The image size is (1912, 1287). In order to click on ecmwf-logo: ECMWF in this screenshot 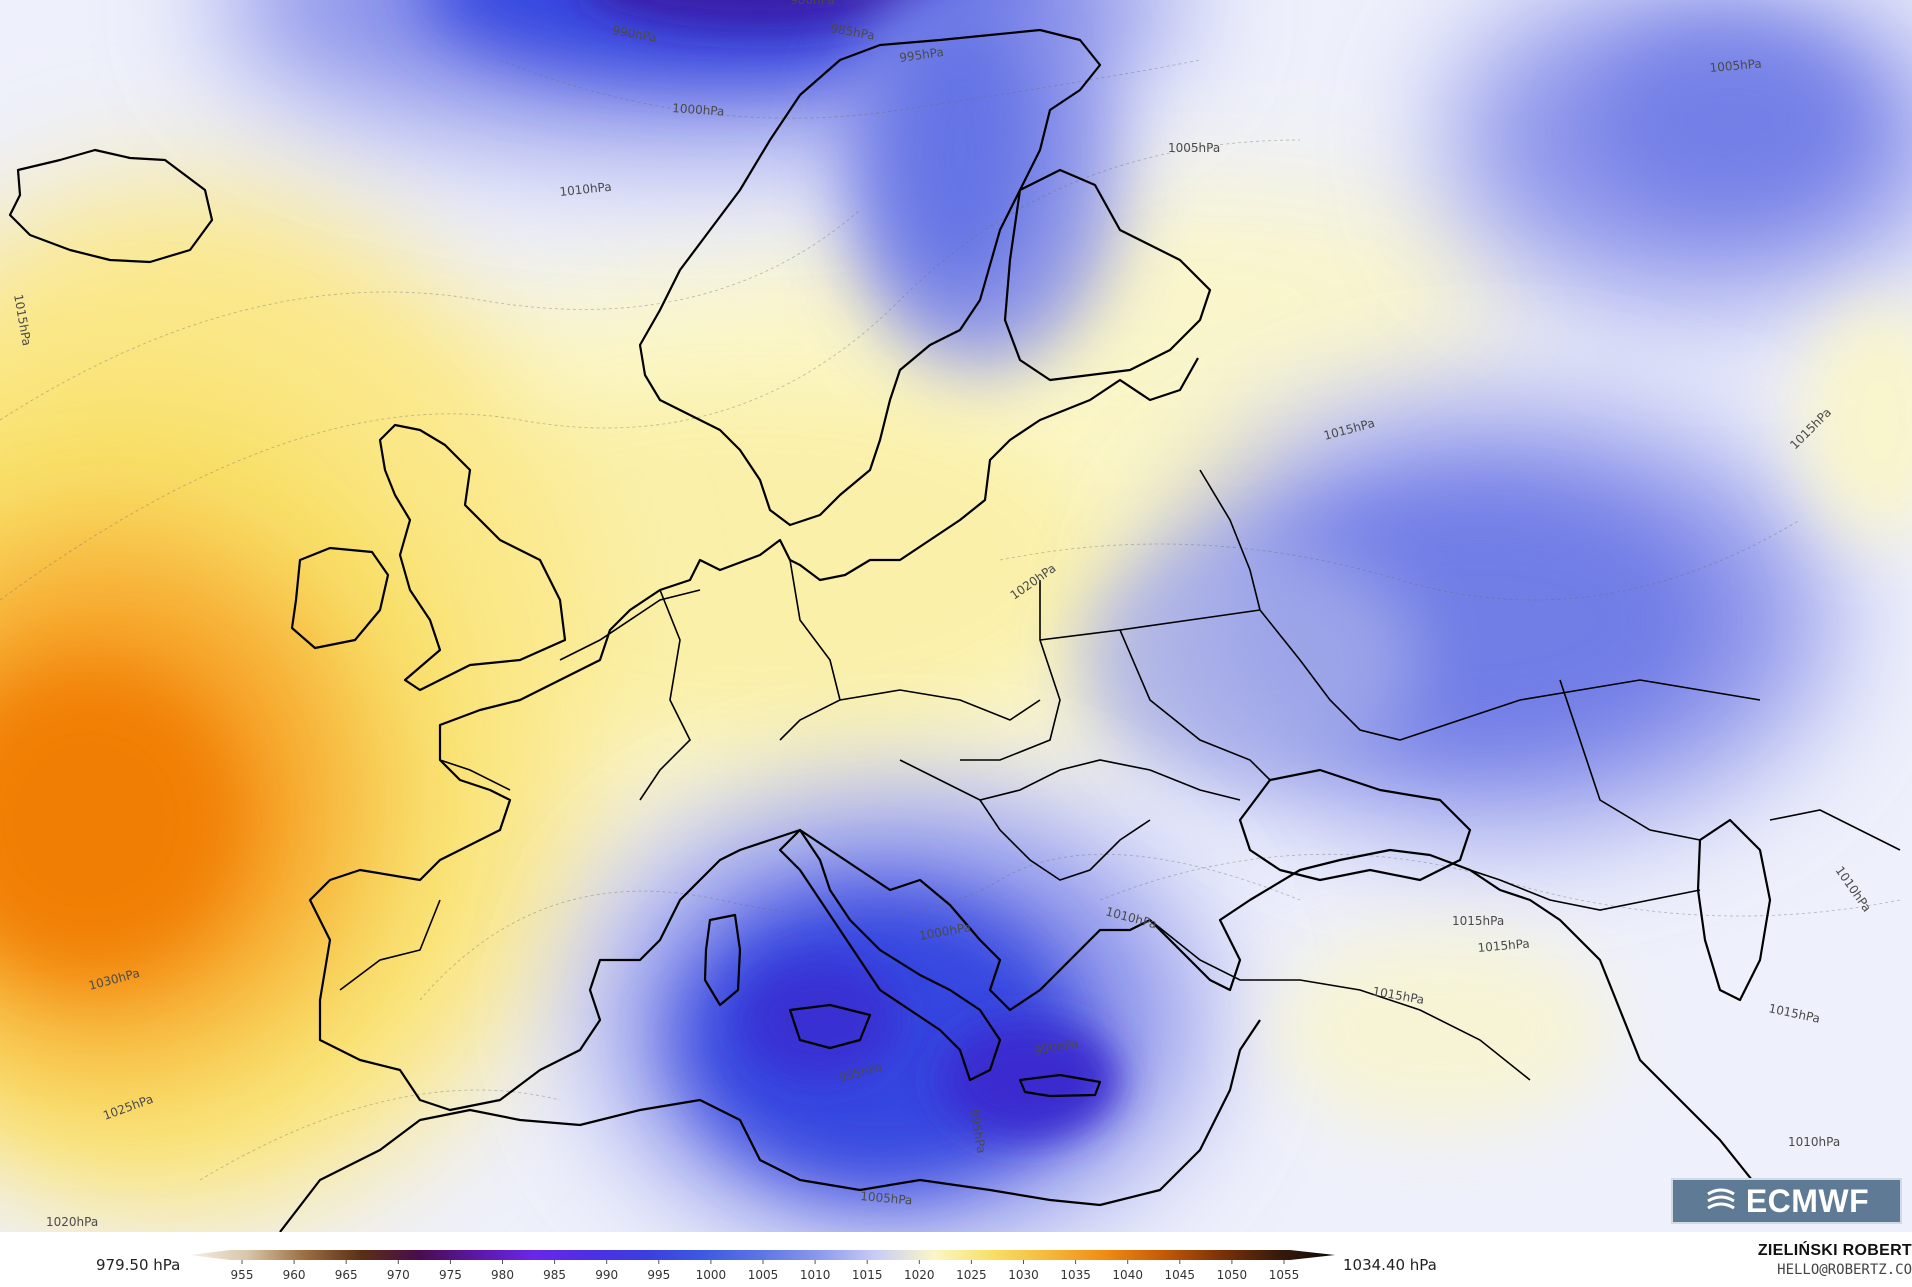, I will do `click(1786, 1201)`.